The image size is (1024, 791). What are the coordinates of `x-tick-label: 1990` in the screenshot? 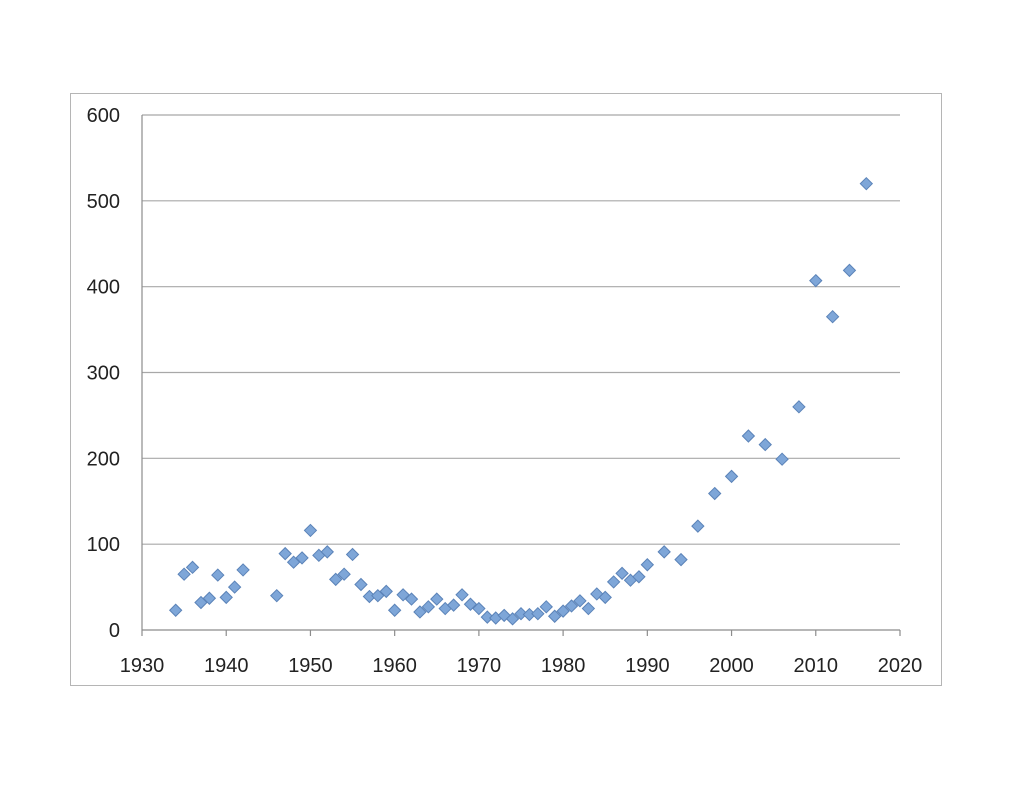 It's located at (647, 666).